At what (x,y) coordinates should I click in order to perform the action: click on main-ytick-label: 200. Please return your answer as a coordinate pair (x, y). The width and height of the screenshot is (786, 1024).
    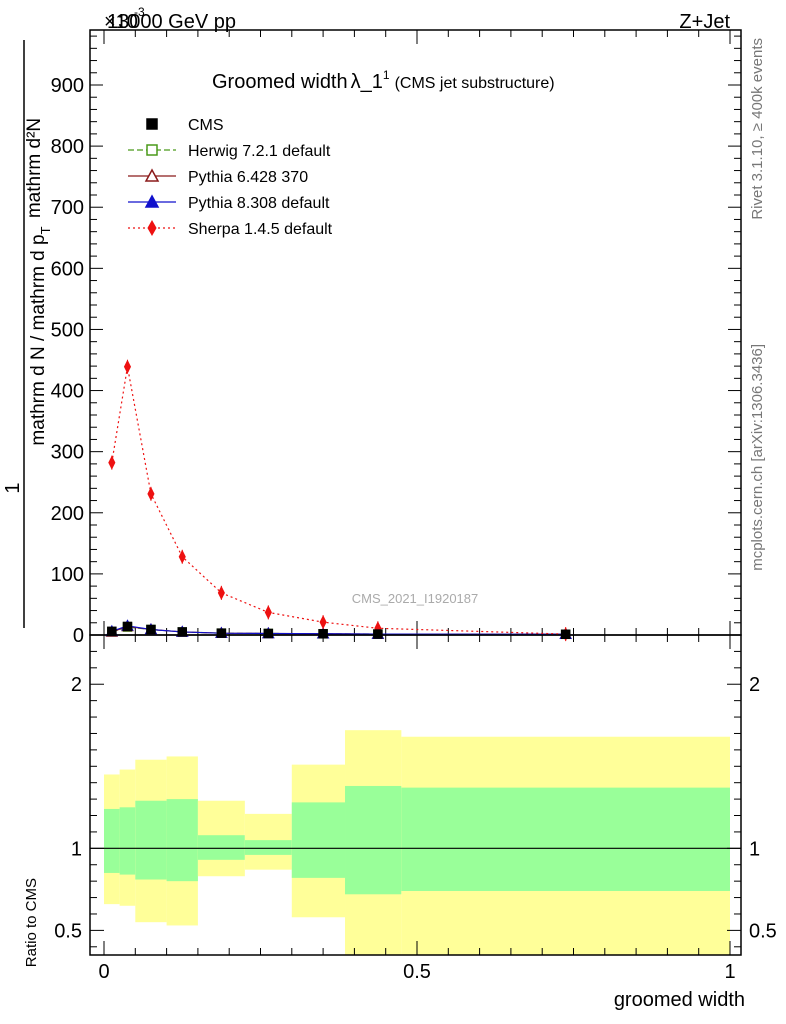
    Looking at the image, I should click on (67, 514).